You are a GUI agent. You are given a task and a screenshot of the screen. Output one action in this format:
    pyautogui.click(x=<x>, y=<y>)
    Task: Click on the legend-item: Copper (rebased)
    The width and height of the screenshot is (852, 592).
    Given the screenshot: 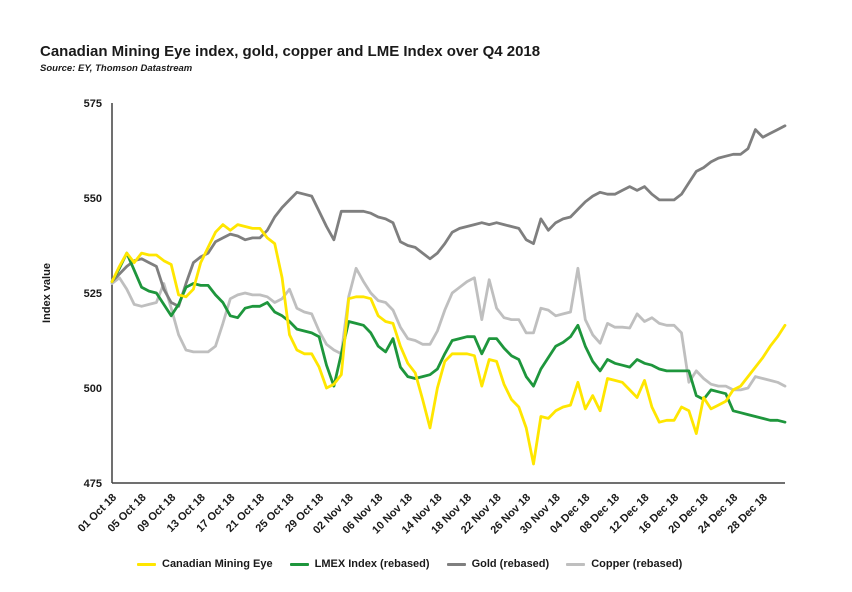 What is the action you would take?
    pyautogui.click(x=624, y=564)
    